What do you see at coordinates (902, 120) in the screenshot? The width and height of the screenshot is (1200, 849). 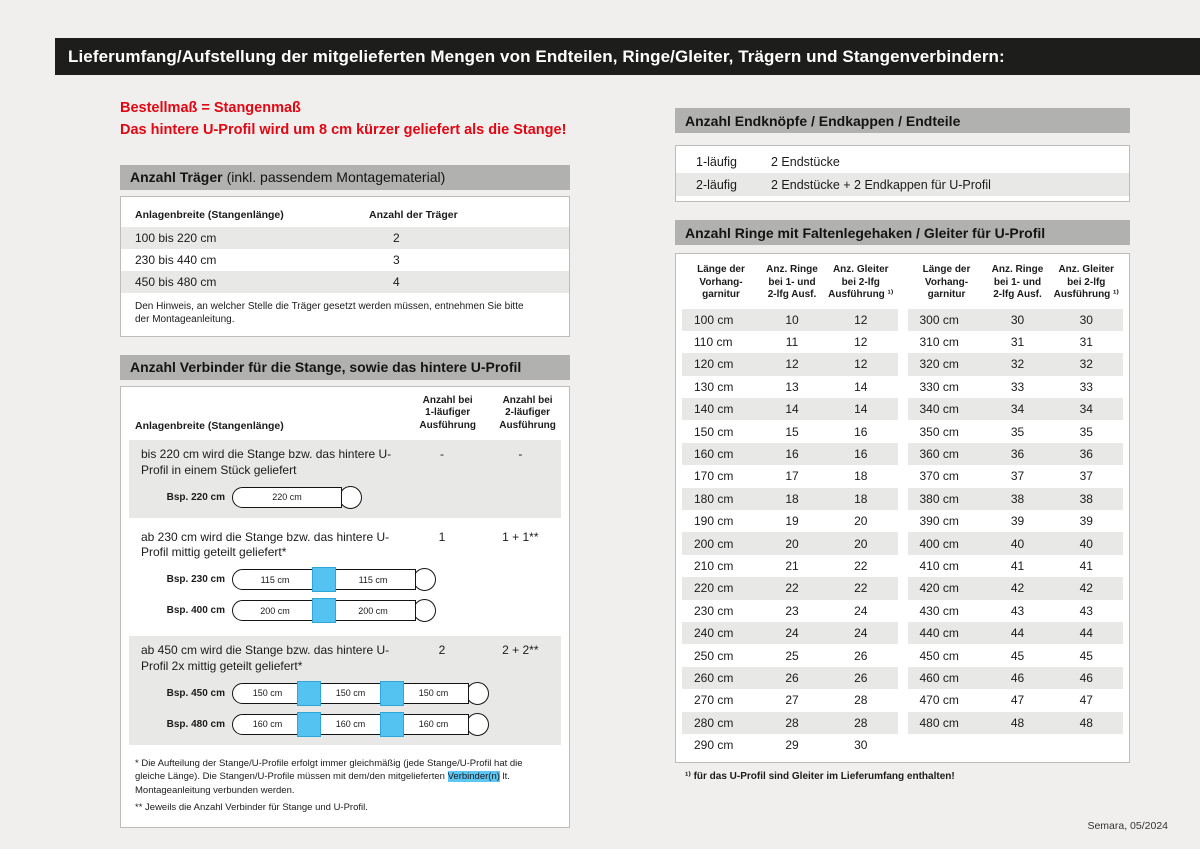 I see `endteile-section-header: Anzahl Endknöpfe / Endkappen / Endteile` at bounding box center [902, 120].